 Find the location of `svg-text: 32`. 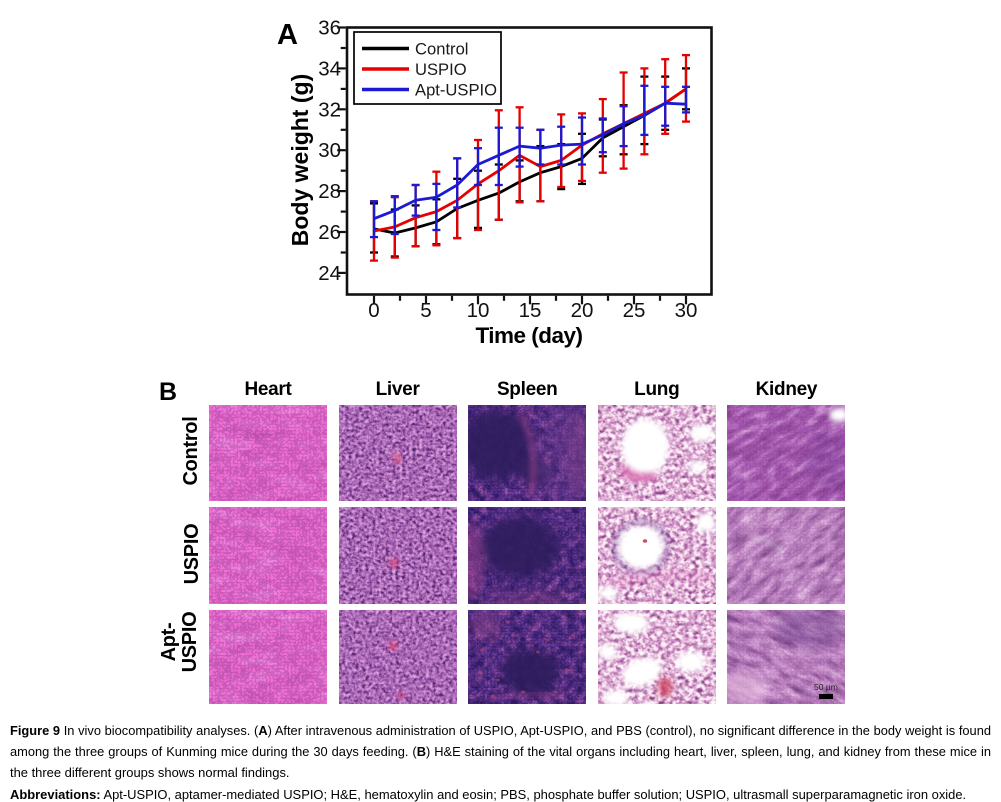

svg-text: 32 is located at coordinates (329, 109).